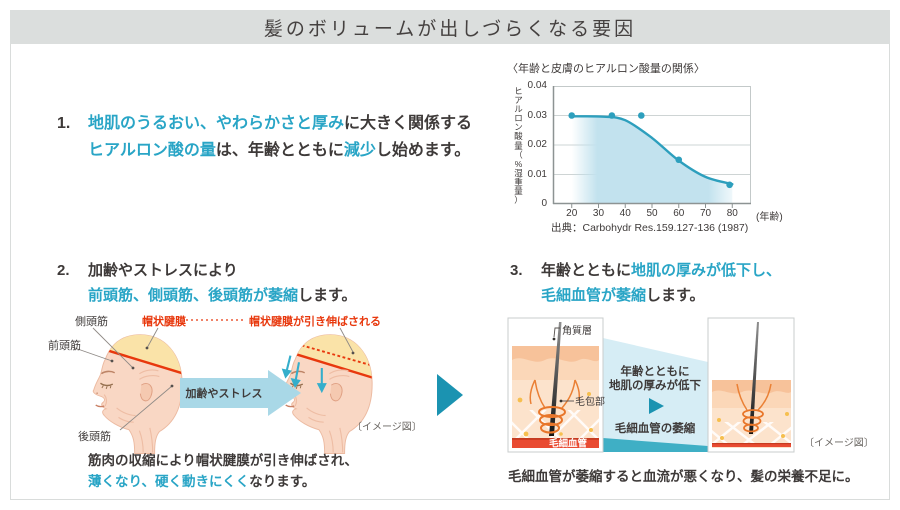  I want to click on stratum-corneum-label: 角質層, so click(577, 330).